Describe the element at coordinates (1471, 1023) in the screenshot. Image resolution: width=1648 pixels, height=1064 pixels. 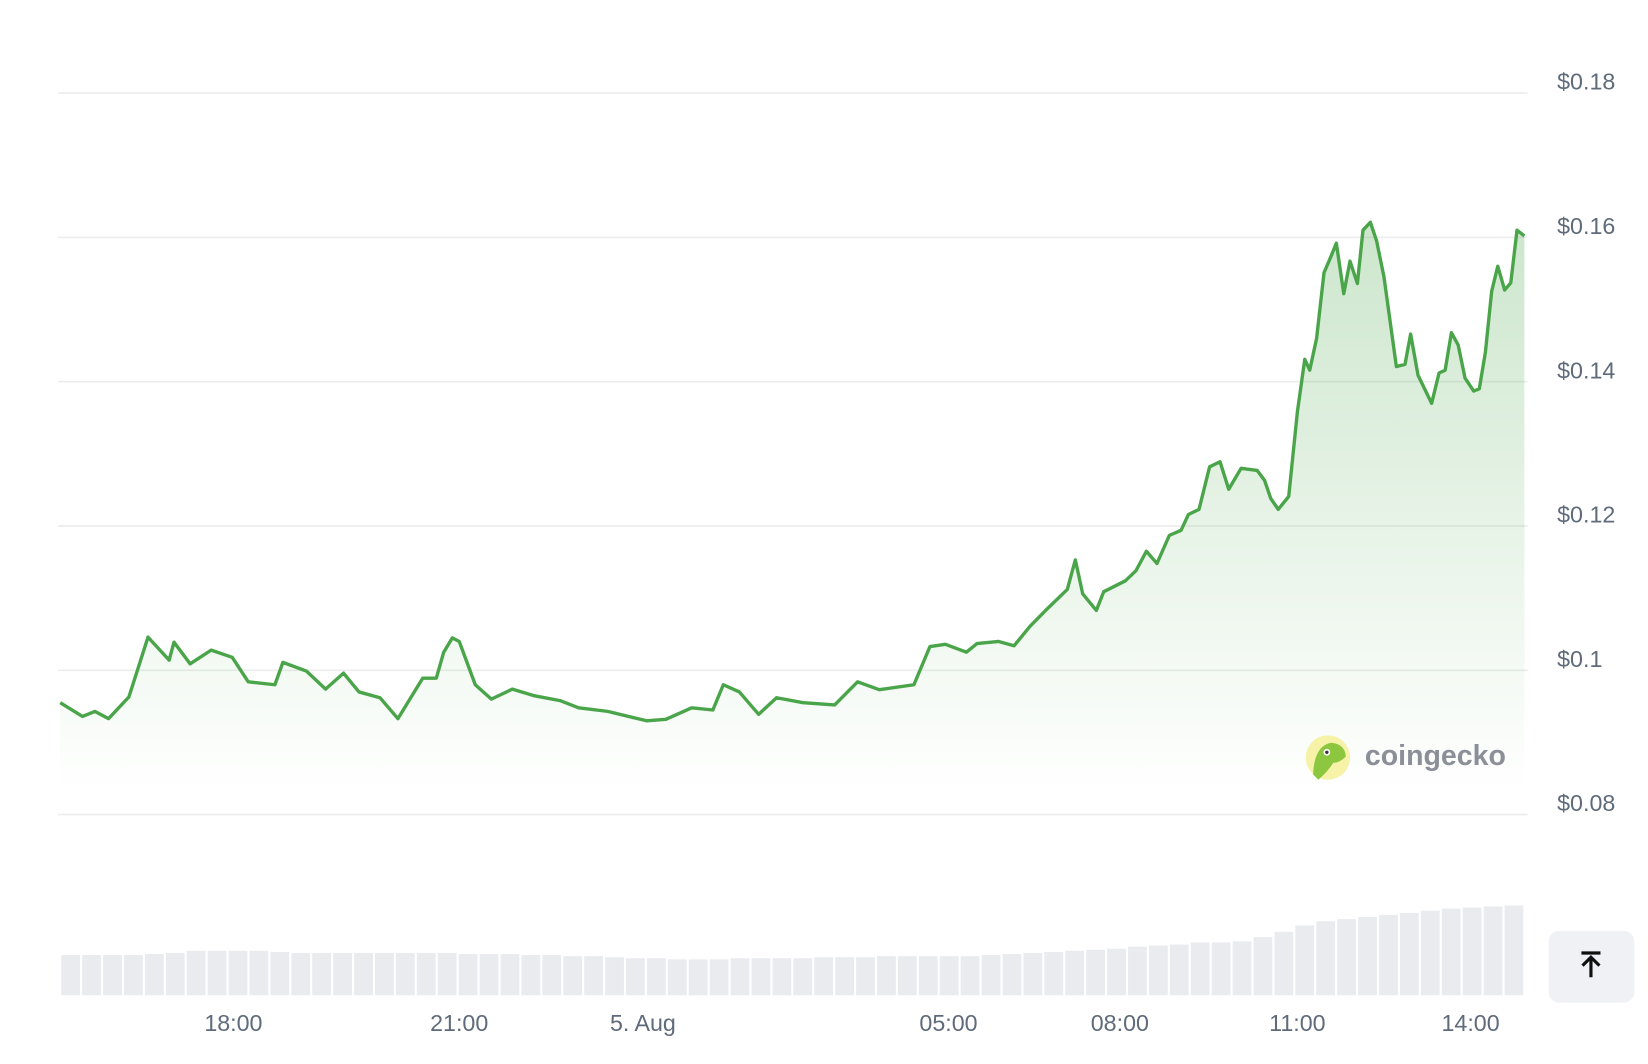
I see `x-tick-label: 14:00` at that location.